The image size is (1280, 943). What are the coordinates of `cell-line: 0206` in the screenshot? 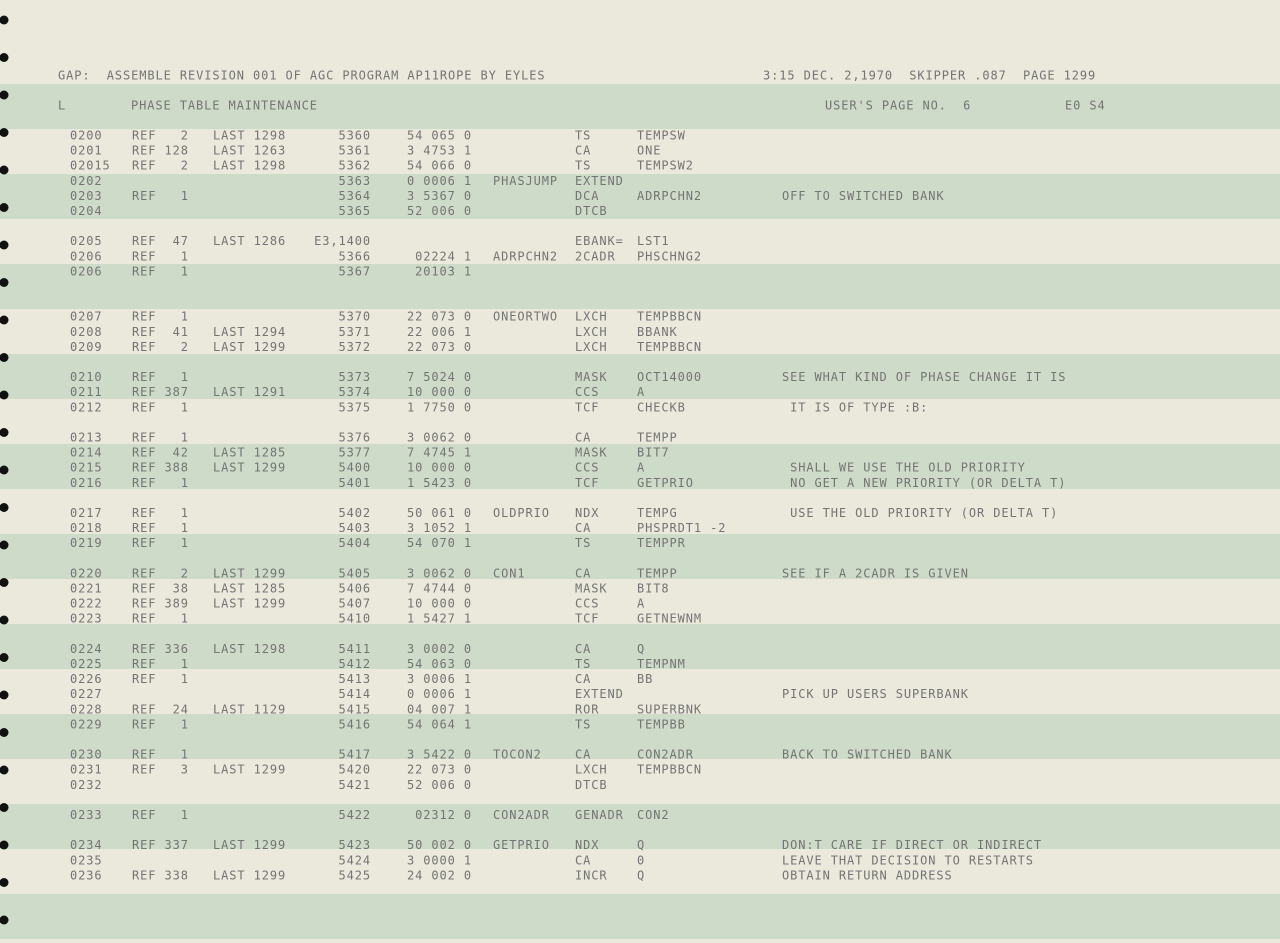 It's located at (86, 256).